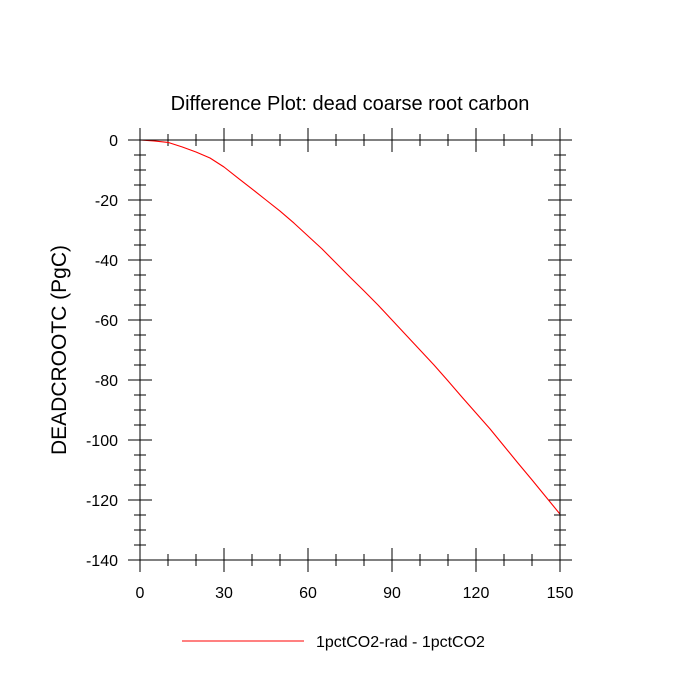 This screenshot has width=700, height=700. I want to click on x-tick-label: 60, so click(308, 593).